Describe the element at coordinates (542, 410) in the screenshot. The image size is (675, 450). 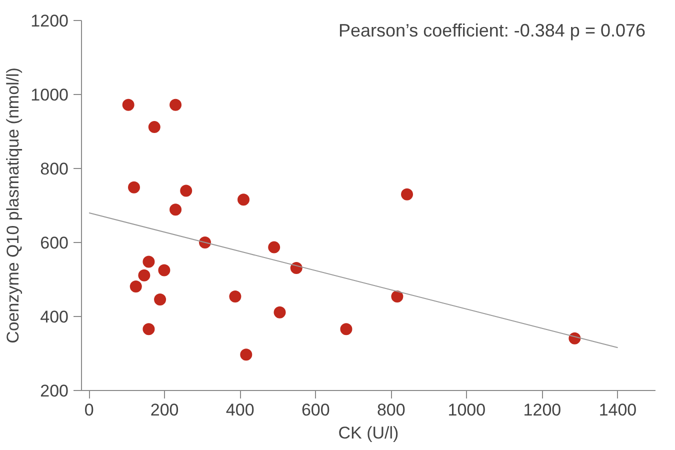
I see `x-tick-label: 1200` at that location.